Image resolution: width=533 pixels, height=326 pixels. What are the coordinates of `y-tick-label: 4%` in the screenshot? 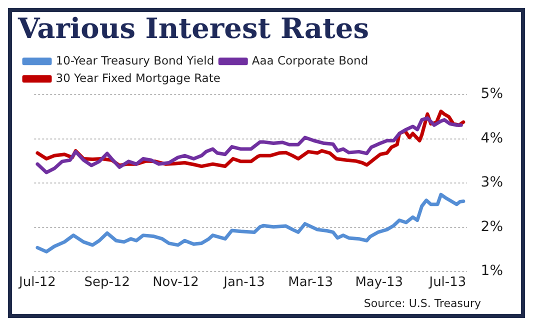 It's located at (492, 138).